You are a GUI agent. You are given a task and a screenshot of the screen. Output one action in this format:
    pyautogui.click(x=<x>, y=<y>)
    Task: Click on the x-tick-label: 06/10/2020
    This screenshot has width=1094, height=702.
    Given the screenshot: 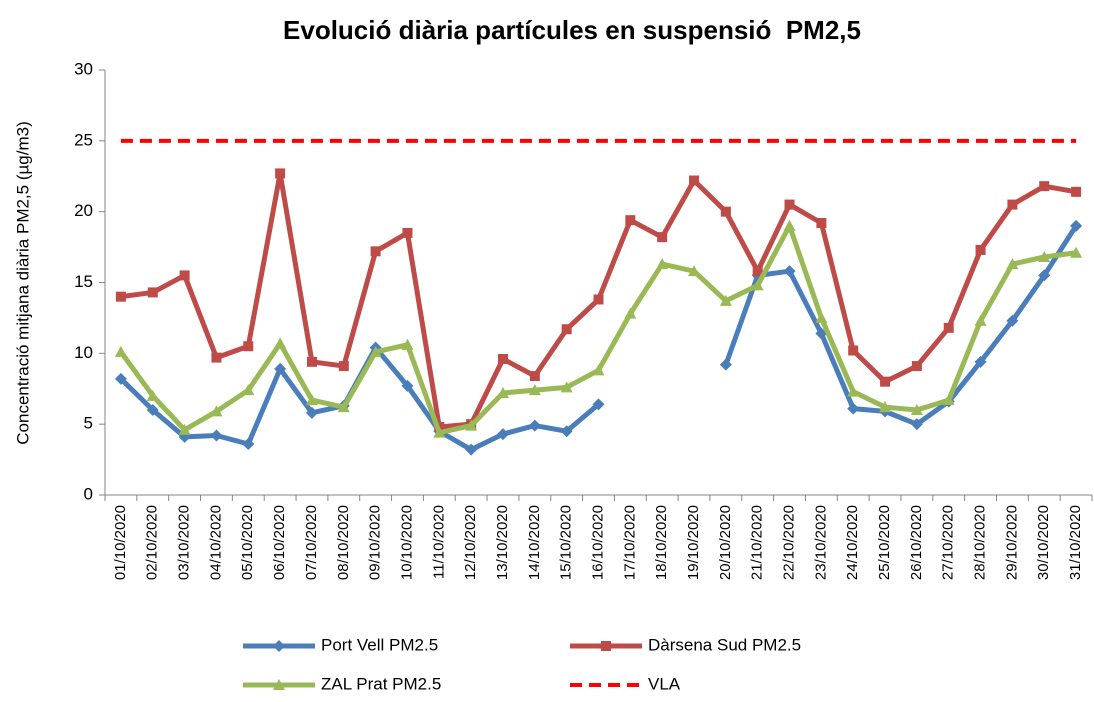 What is the action you would take?
    pyautogui.click(x=279, y=542)
    